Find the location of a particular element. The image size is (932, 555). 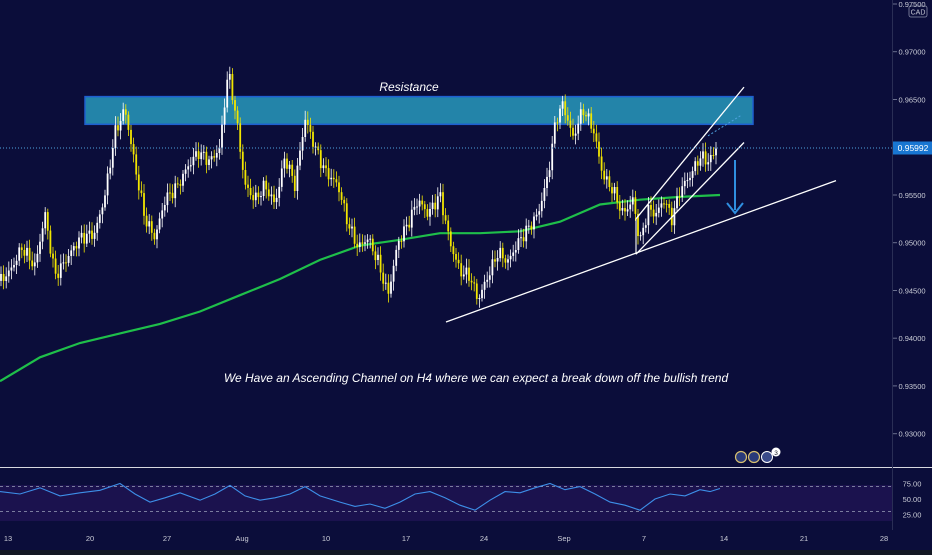

globe-icon is located at coordinates (741, 457).